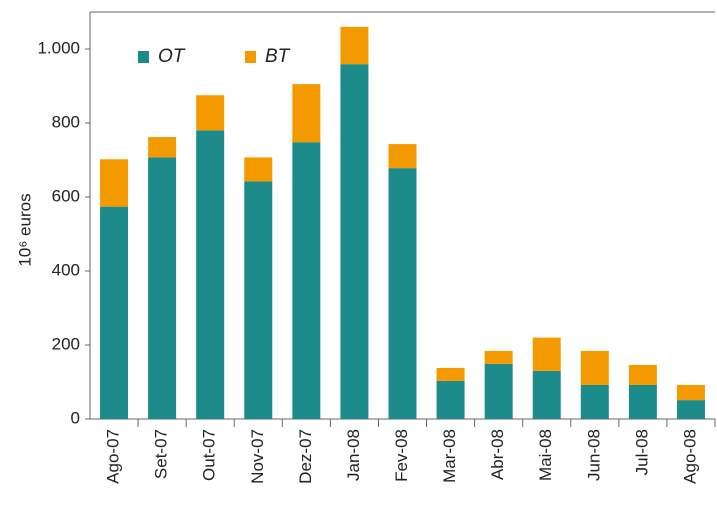  Describe the element at coordinates (66, 195) in the screenshot. I see `y-tick-label: 600` at that location.